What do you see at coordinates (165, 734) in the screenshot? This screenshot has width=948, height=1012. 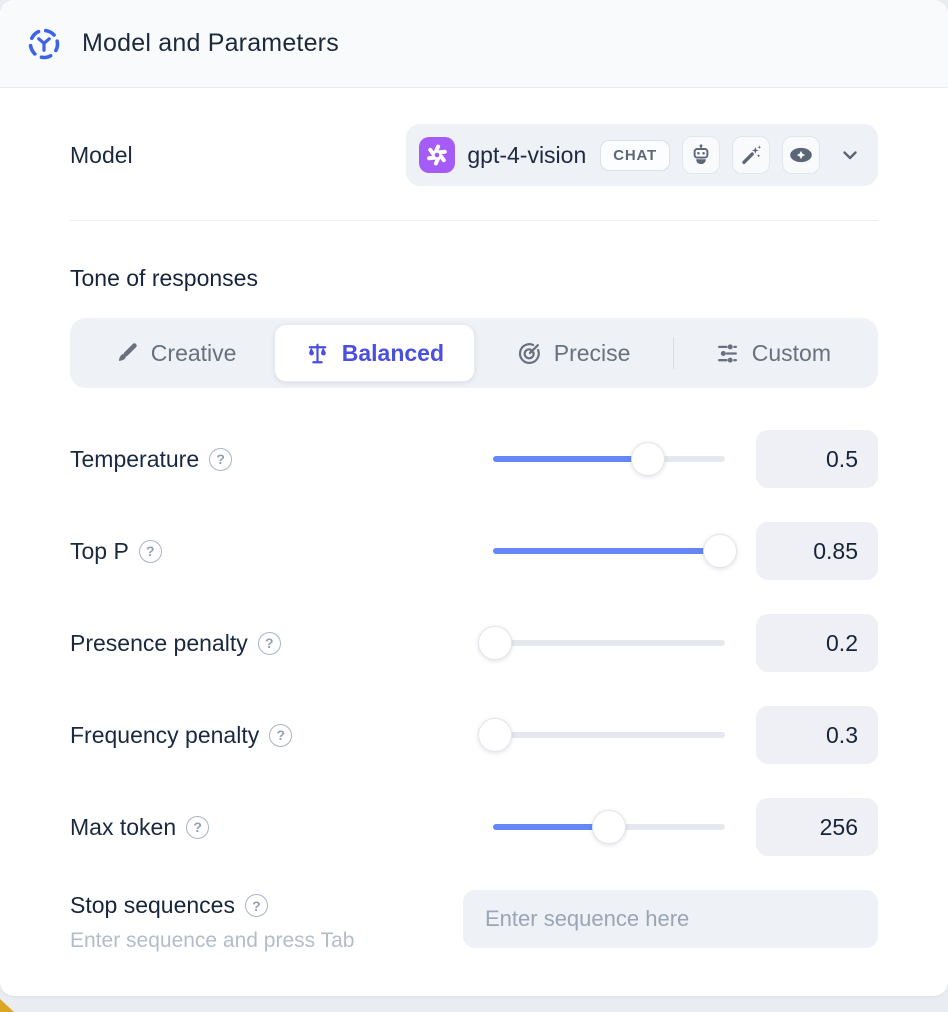 I see `param-label-text: Frequency penalty` at bounding box center [165, 734].